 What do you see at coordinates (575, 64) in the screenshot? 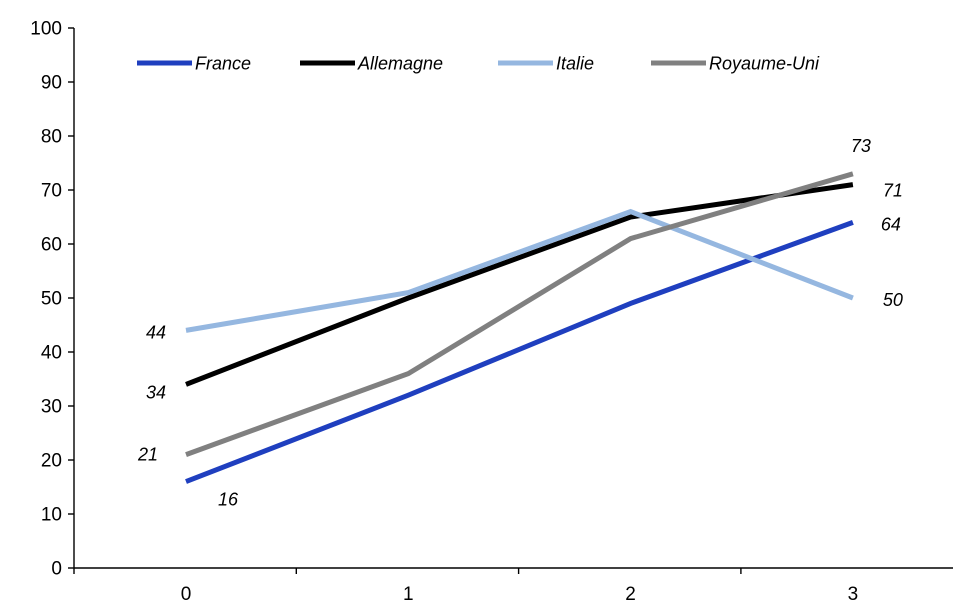
I see `legend-label-italie: Italie` at bounding box center [575, 64].